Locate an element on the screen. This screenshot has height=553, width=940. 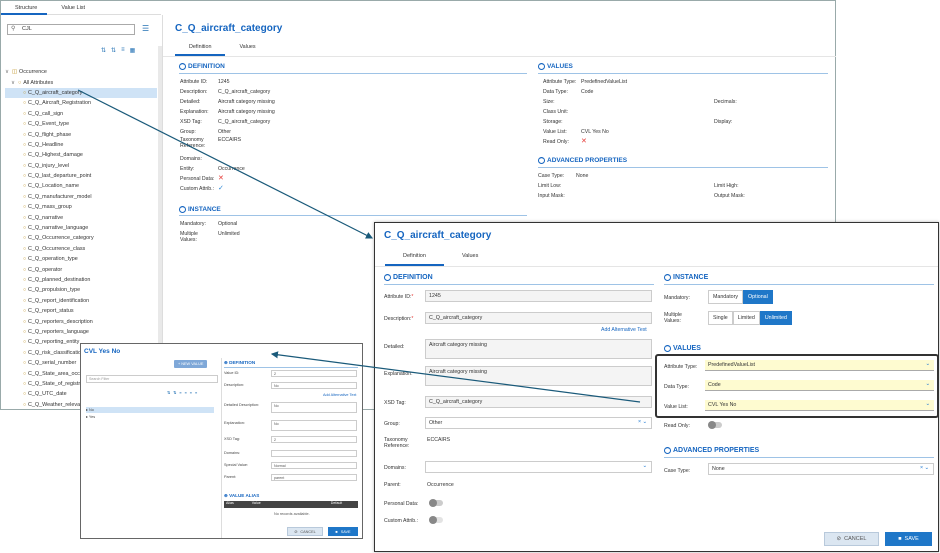
tree-root: ∨ ◫ Occurrence is located at coordinates (26, 72).